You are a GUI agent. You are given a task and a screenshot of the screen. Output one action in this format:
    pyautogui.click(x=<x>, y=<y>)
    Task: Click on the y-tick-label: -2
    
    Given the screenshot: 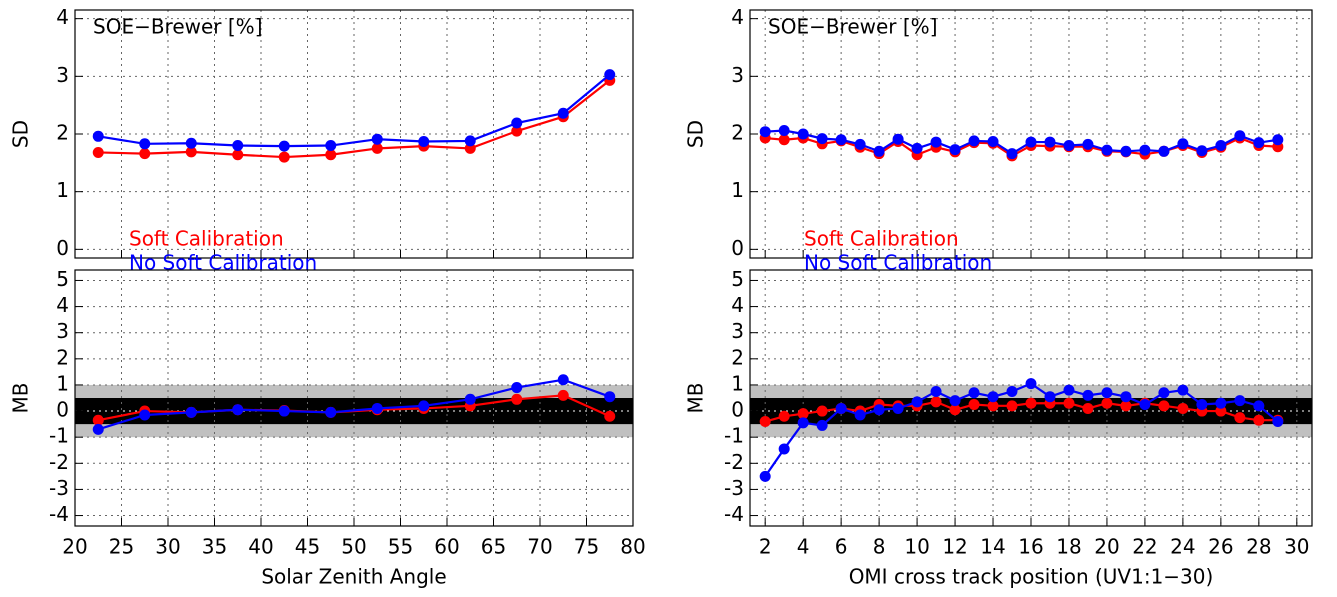 What is the action you would take?
    pyautogui.click(x=734, y=462)
    